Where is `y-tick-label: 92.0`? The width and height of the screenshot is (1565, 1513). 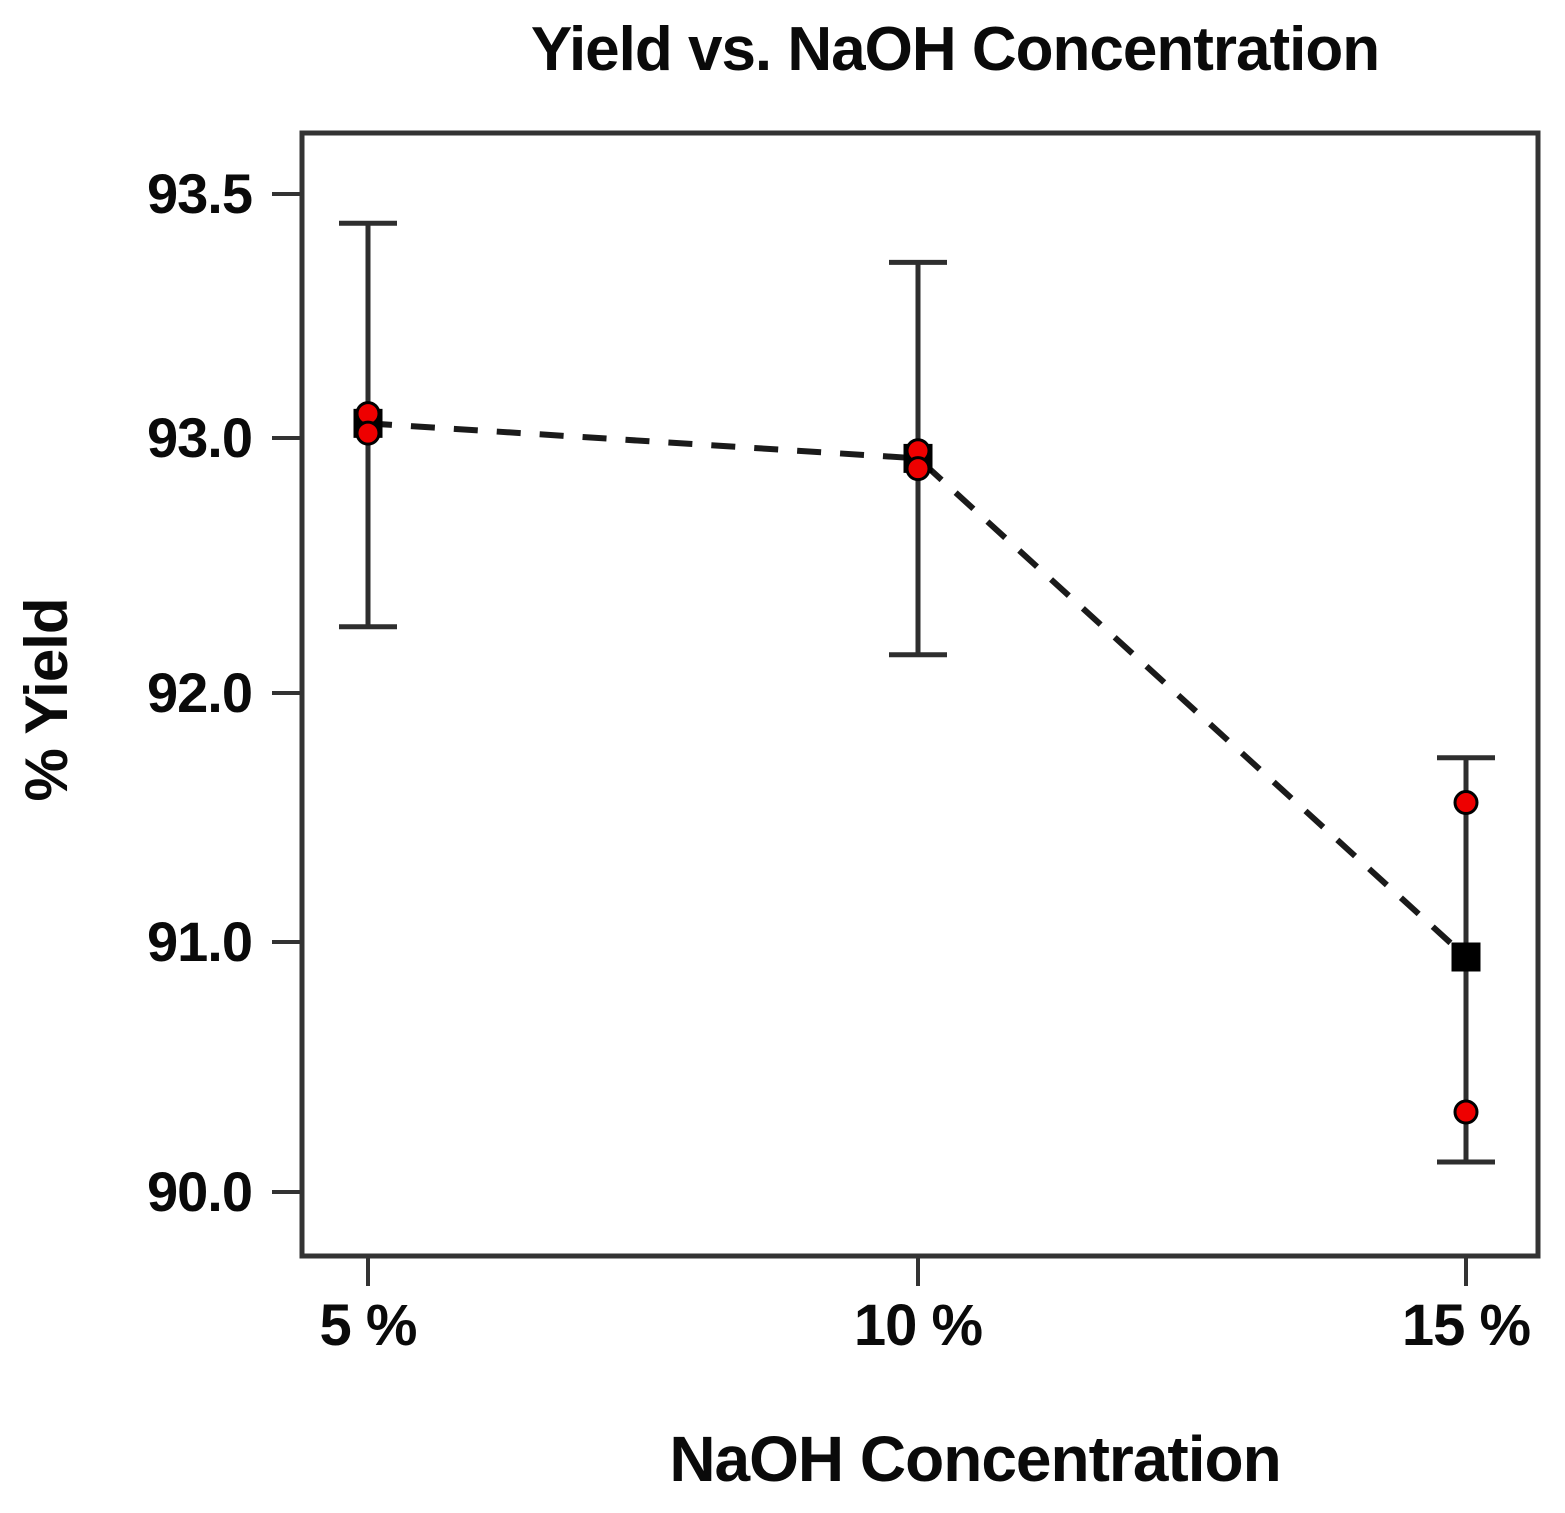
y-tick-label: 92.0 is located at coordinates (200, 692).